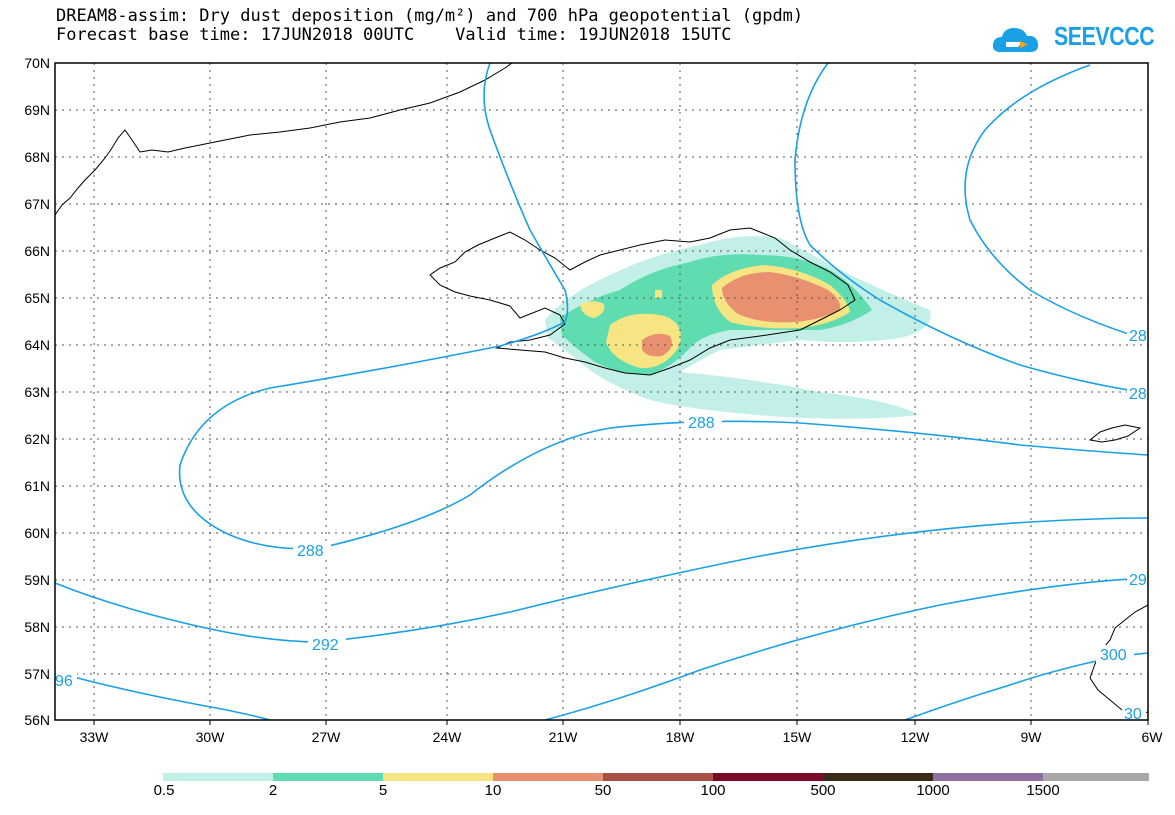  What do you see at coordinates (1153, 737) in the screenshot?
I see `lon-label: 6W` at bounding box center [1153, 737].